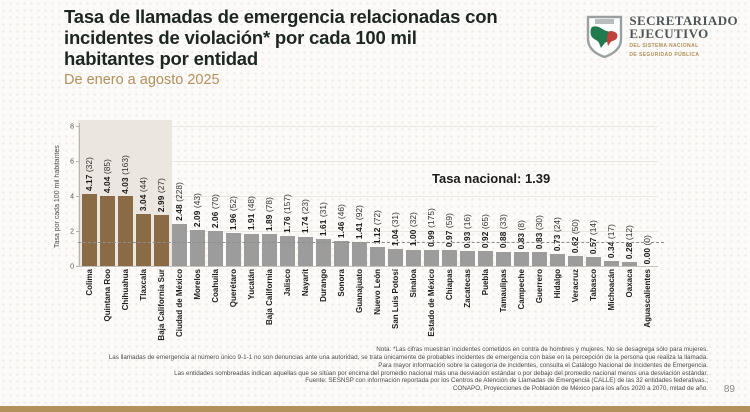 This screenshot has height=412, width=750. What do you see at coordinates (269, 213) in the screenshot?
I see `bar-value-label: 1.89 (78)` at bounding box center [269, 213].